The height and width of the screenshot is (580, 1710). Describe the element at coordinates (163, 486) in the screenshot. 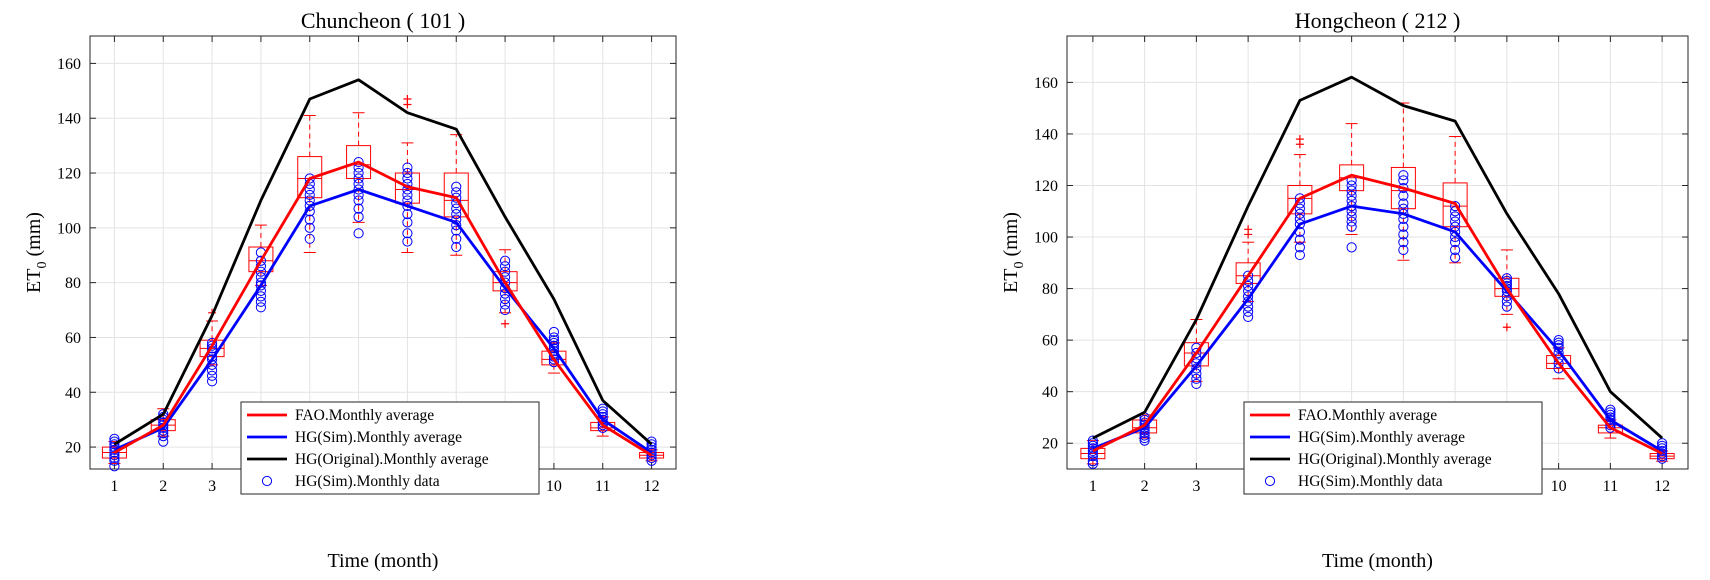

I see `x-tick-label: 2` at that location.